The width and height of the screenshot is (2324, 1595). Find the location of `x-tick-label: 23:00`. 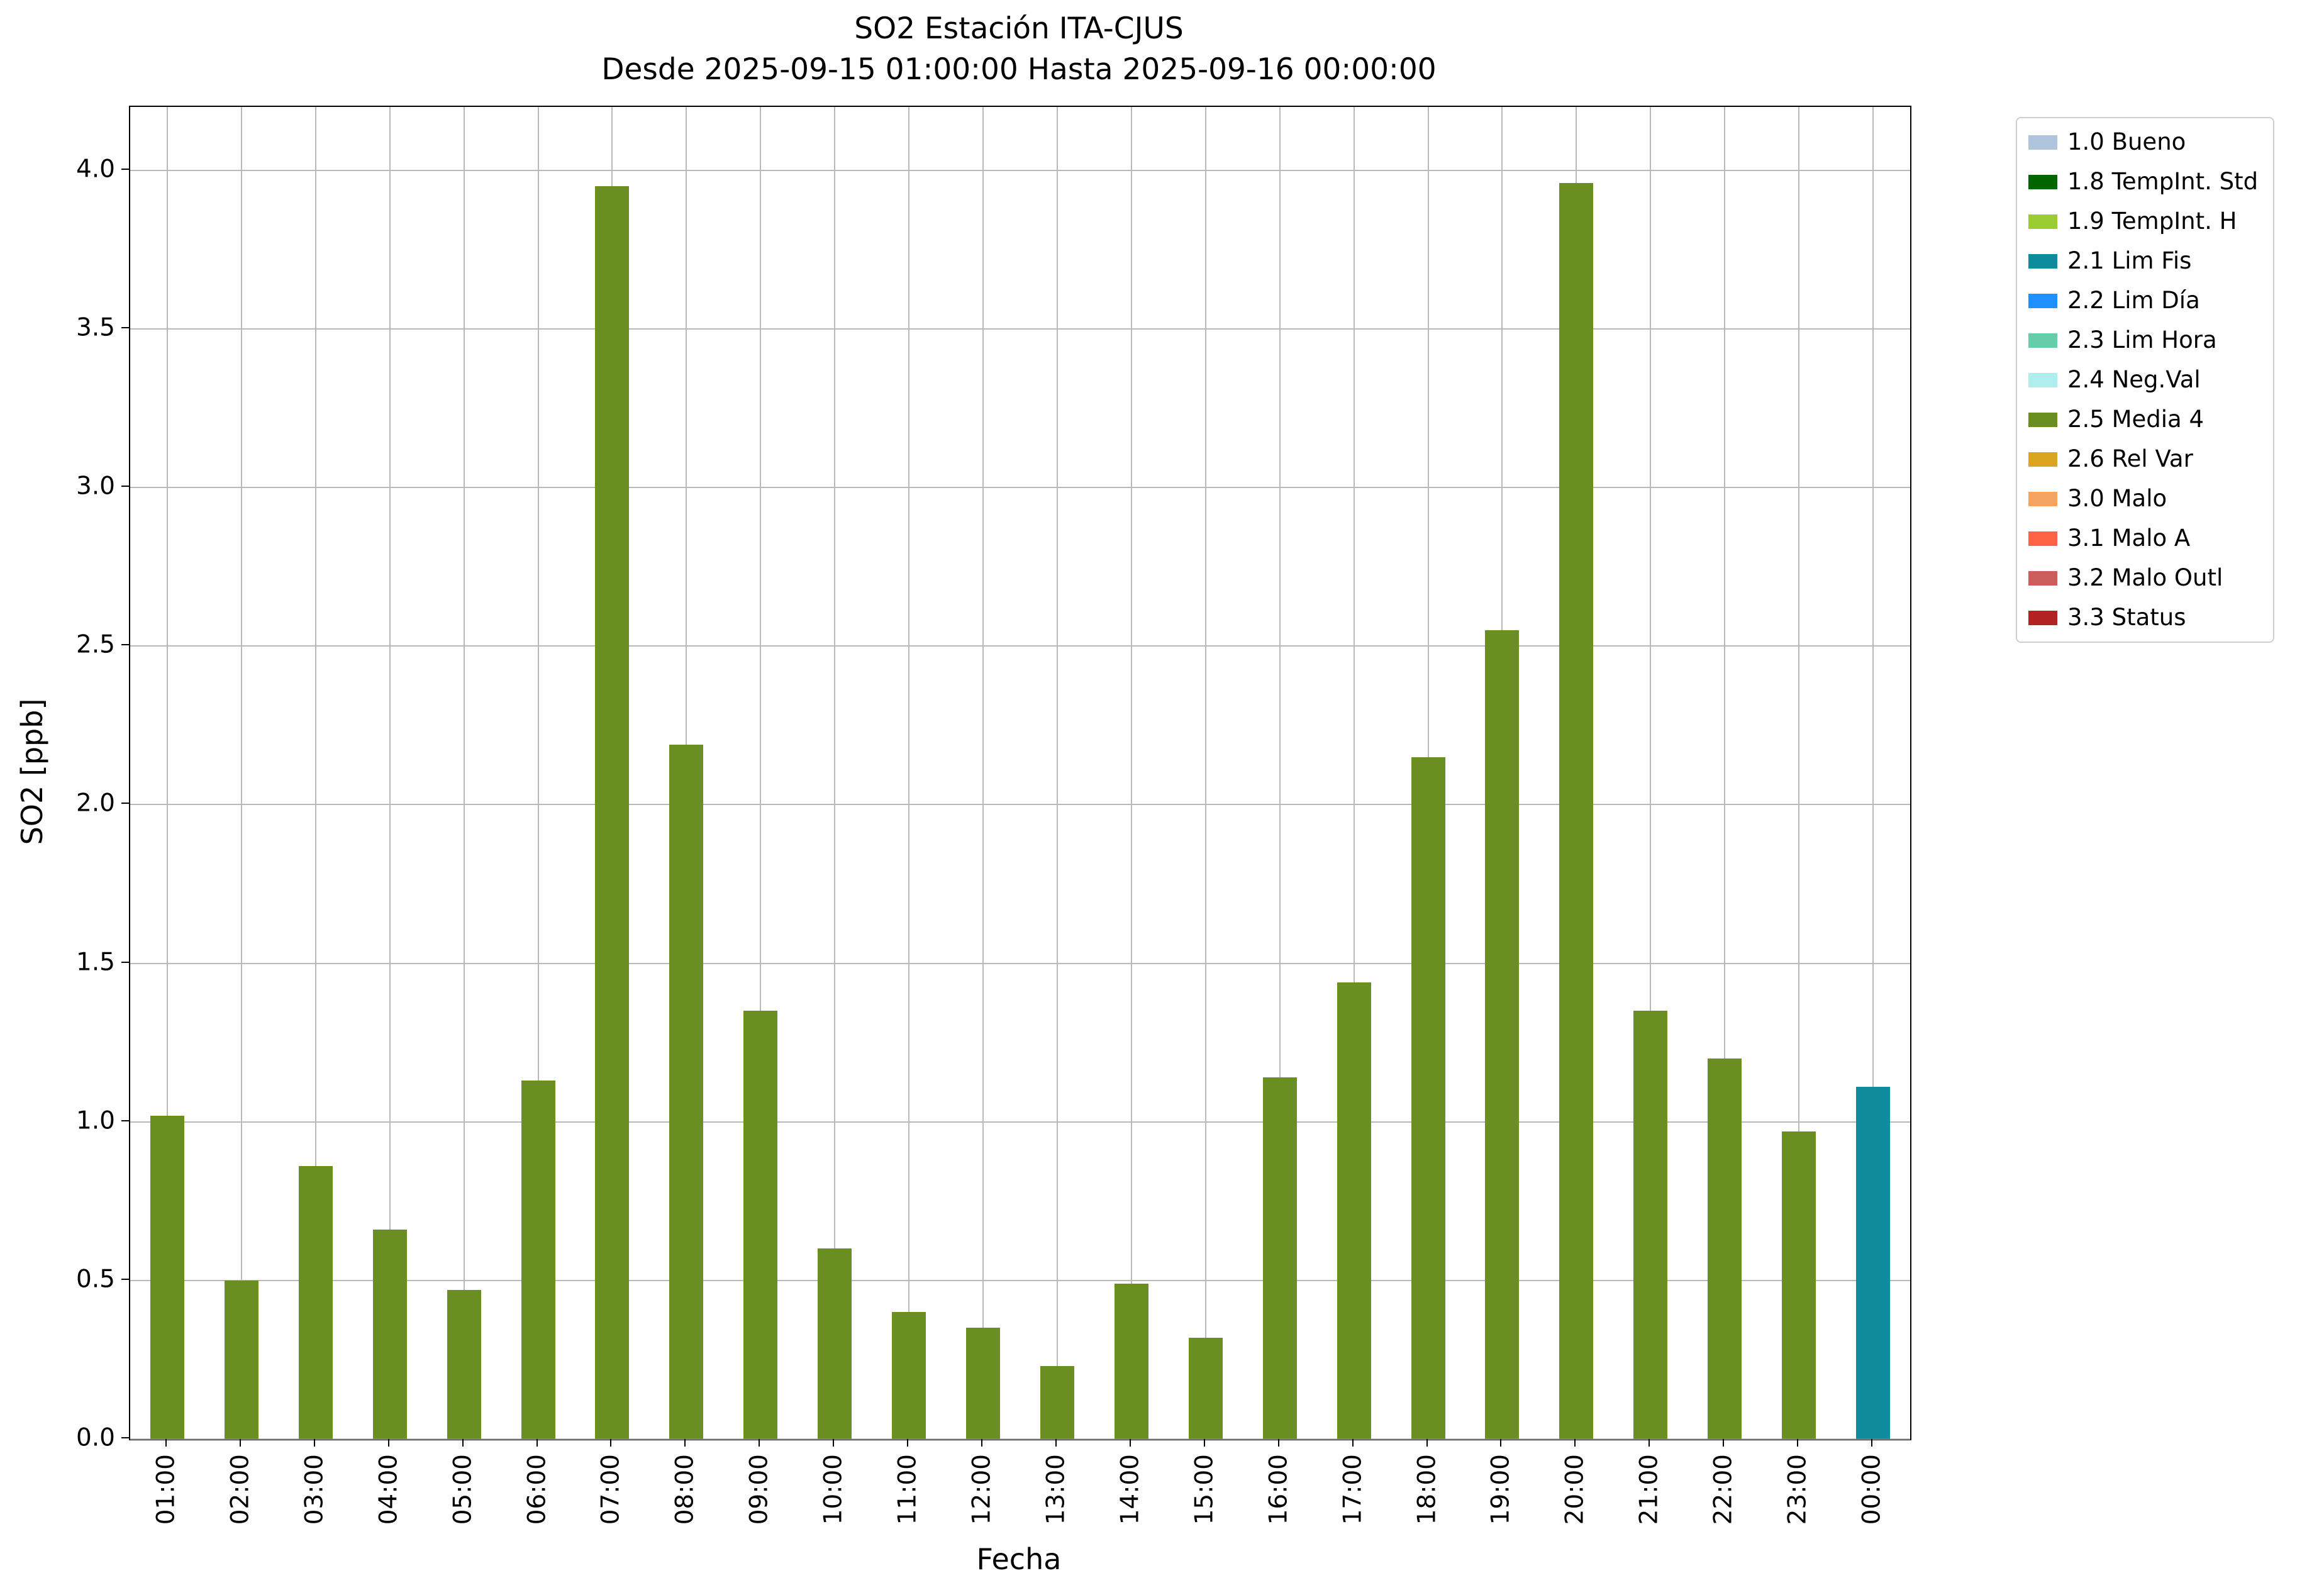

x-tick-label: 23:00 is located at coordinates (1797, 1489).